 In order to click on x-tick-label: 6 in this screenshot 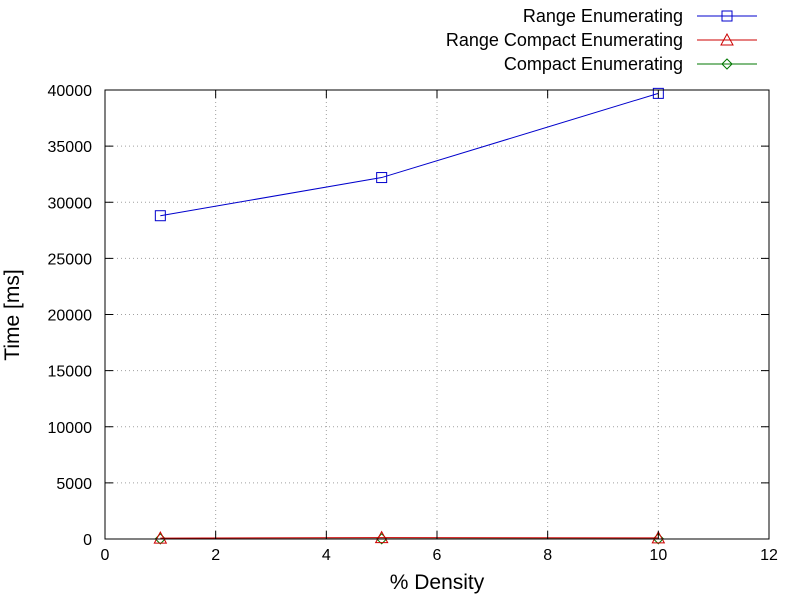, I will do `click(437, 555)`.